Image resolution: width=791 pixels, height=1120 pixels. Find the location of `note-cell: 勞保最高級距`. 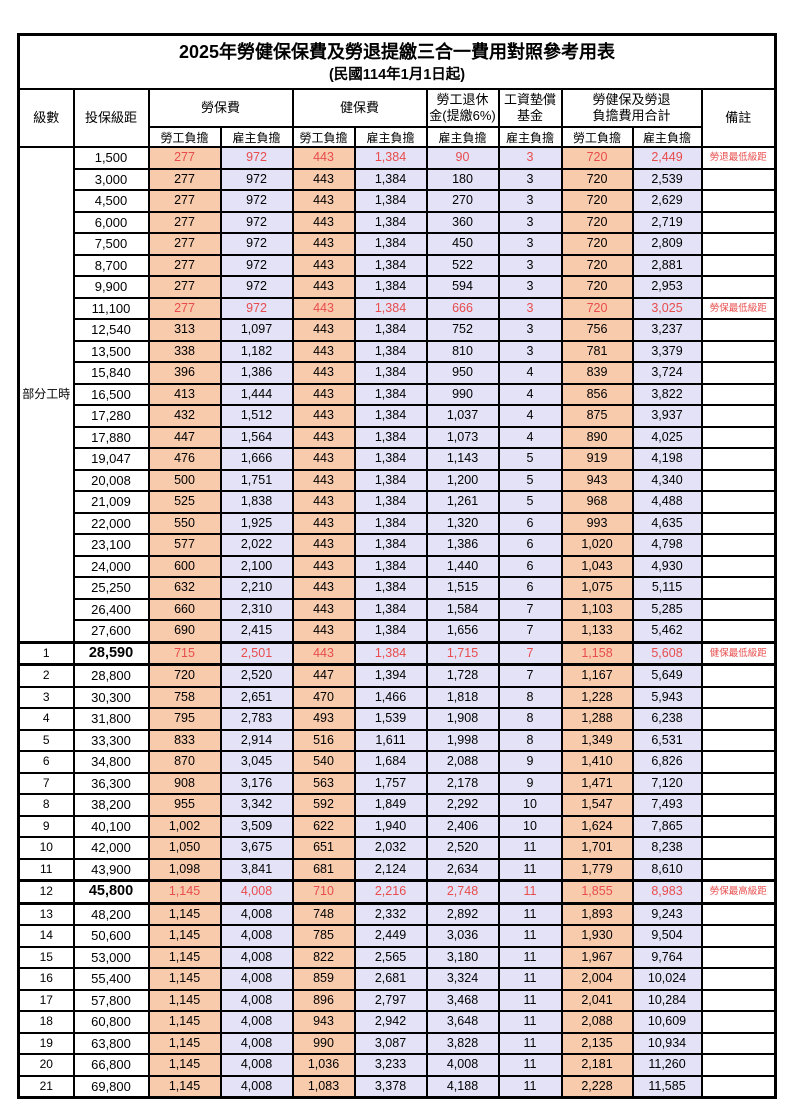

note-cell: 勞保最高級距 is located at coordinates (738, 892).